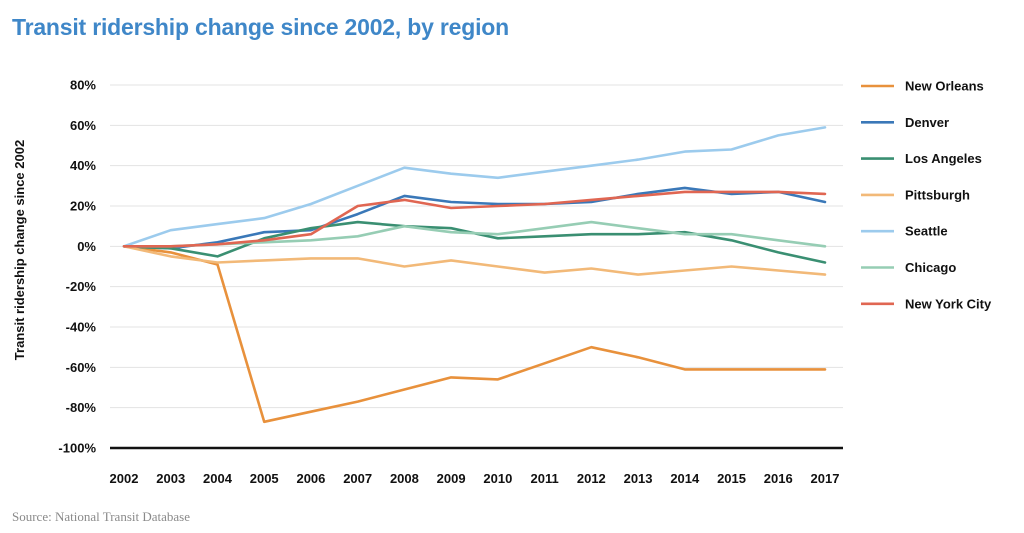 The width and height of the screenshot is (1024, 533). I want to click on x-tick-label: 2011, so click(544, 478).